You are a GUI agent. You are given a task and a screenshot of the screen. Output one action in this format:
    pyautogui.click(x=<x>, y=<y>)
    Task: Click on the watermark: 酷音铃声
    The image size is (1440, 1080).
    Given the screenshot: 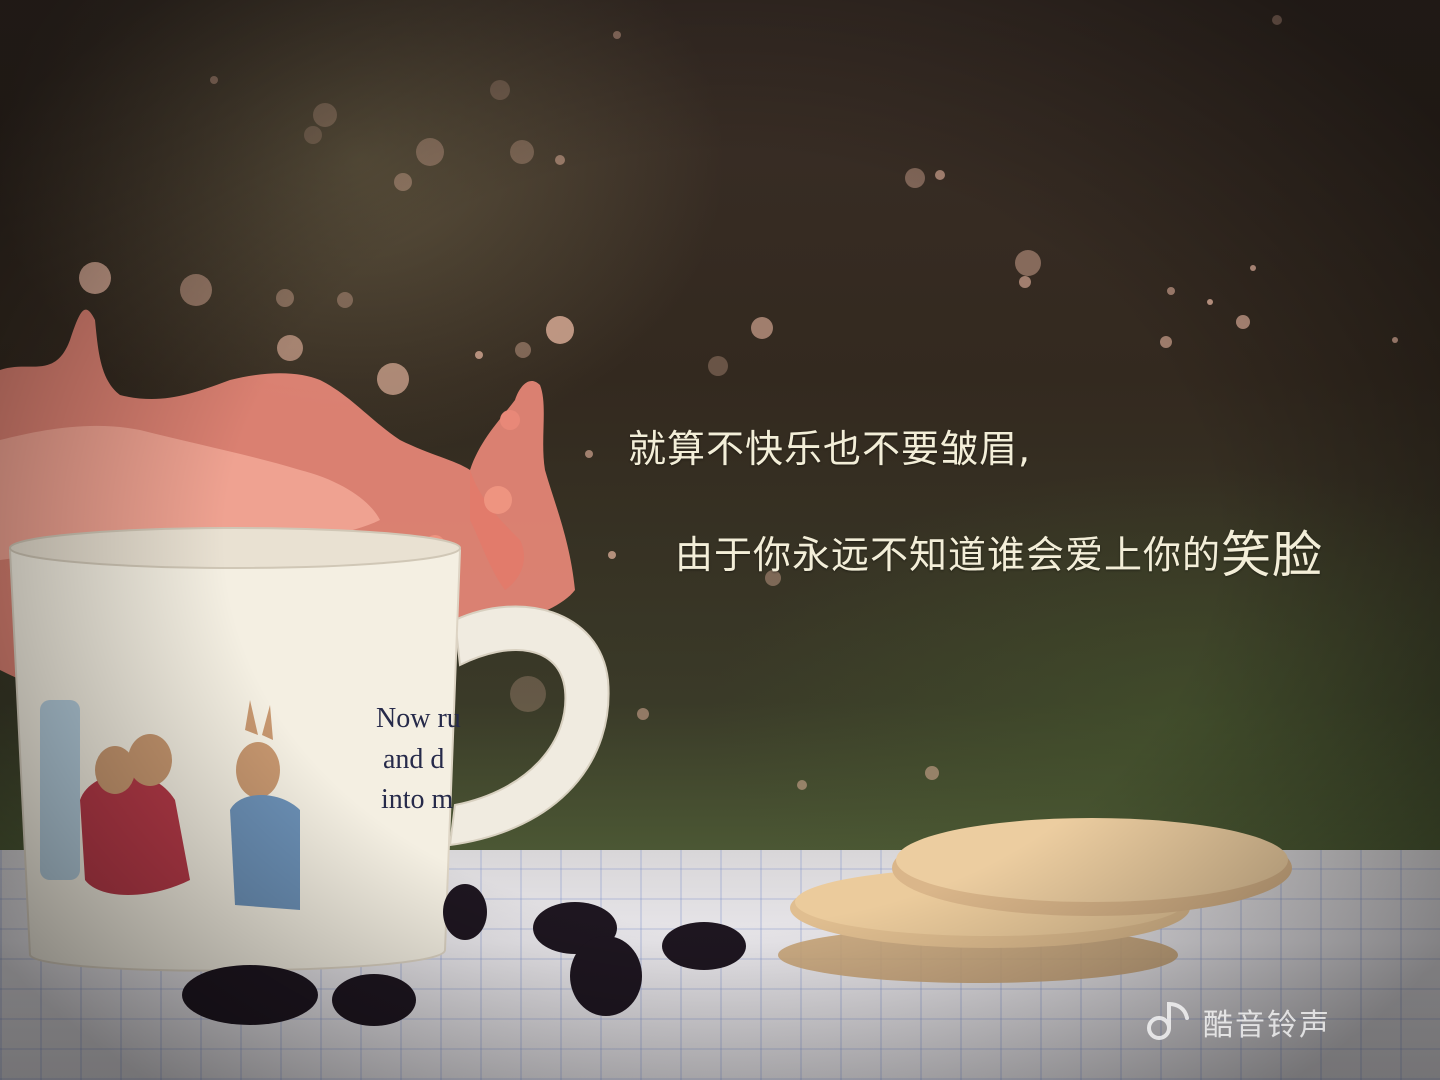 What is the action you would take?
    pyautogui.click(x=1265, y=1022)
    